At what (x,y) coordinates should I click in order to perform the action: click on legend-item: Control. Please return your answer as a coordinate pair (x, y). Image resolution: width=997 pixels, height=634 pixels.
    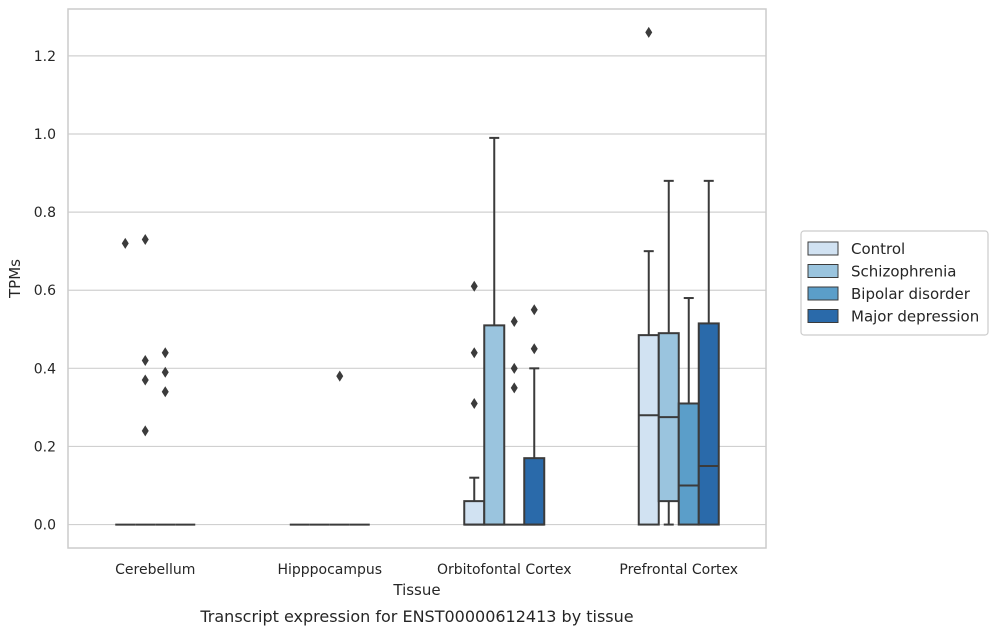
    Looking at the image, I should click on (856, 249).